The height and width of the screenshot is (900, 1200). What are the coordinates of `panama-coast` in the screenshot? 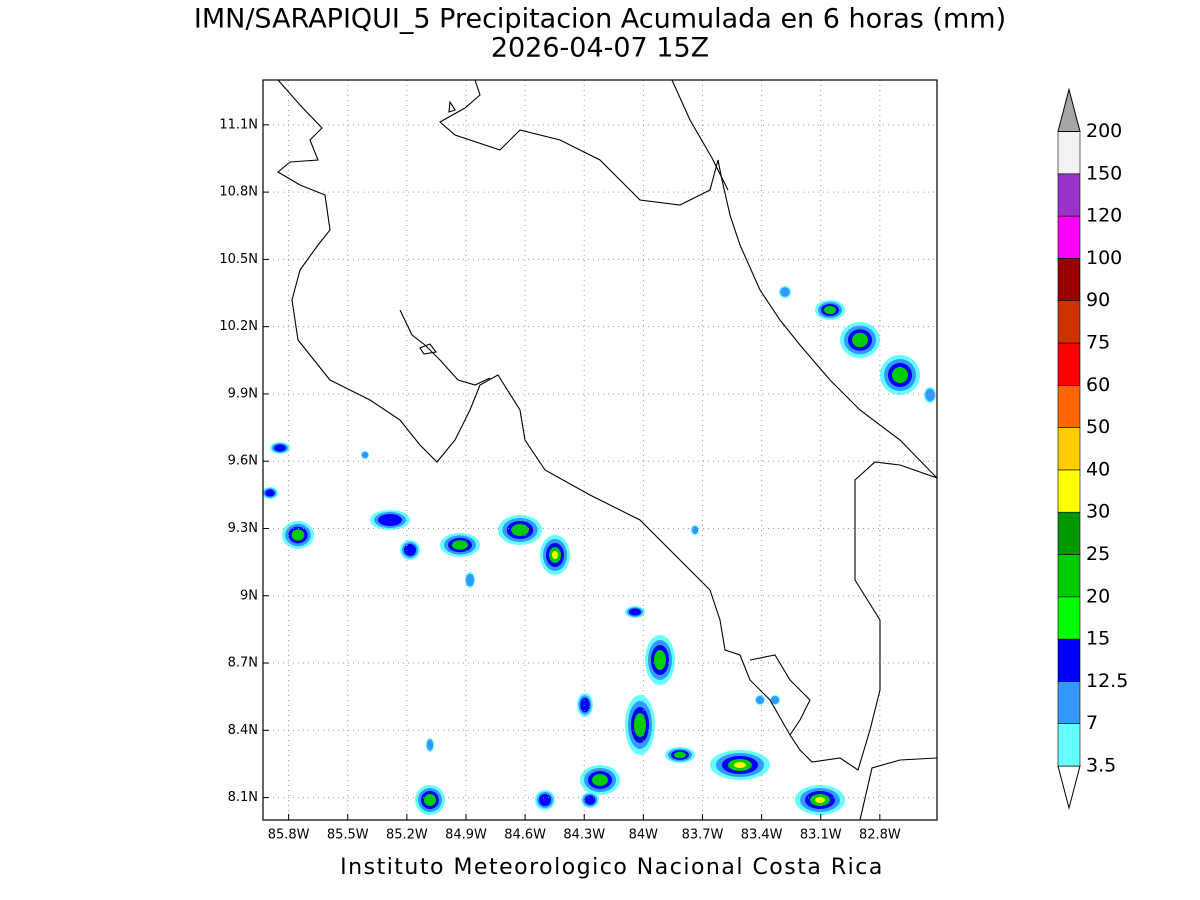 It's located at (898, 788).